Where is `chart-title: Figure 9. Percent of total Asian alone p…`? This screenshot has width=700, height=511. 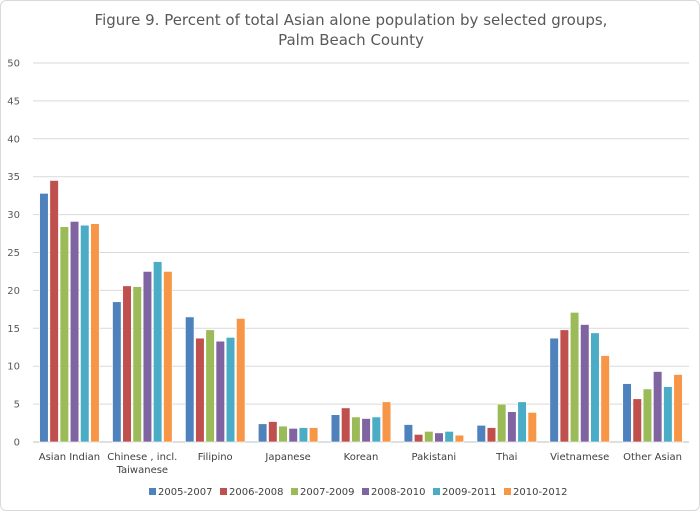 chart-title: Figure 9. Percent of total Asian alone p… is located at coordinates (351, 20).